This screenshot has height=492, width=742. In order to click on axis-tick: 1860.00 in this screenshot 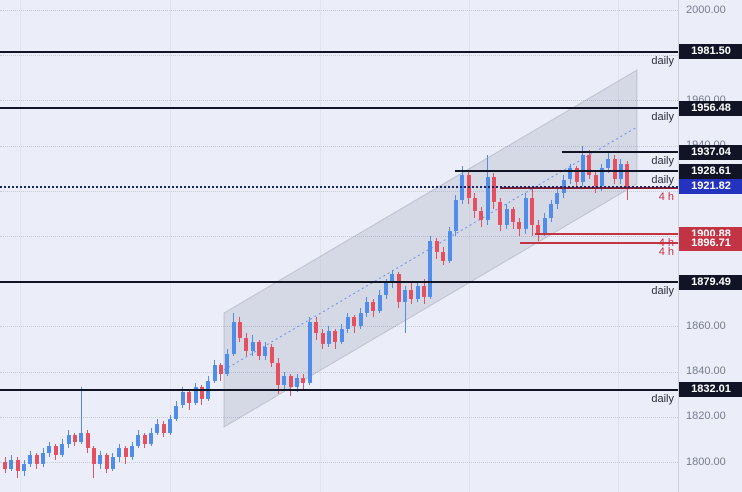, I will do `click(706, 325)`.